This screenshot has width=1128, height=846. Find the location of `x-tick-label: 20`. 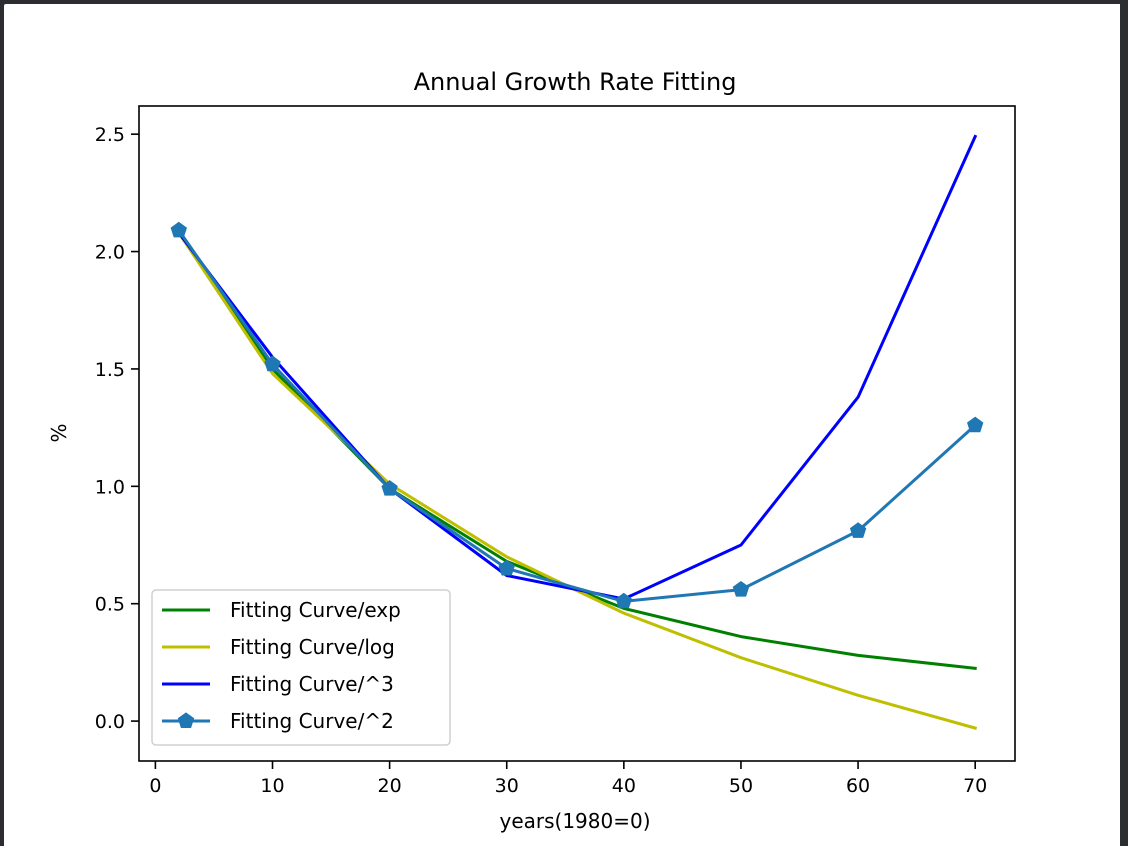

x-tick-label: 20 is located at coordinates (390, 786).